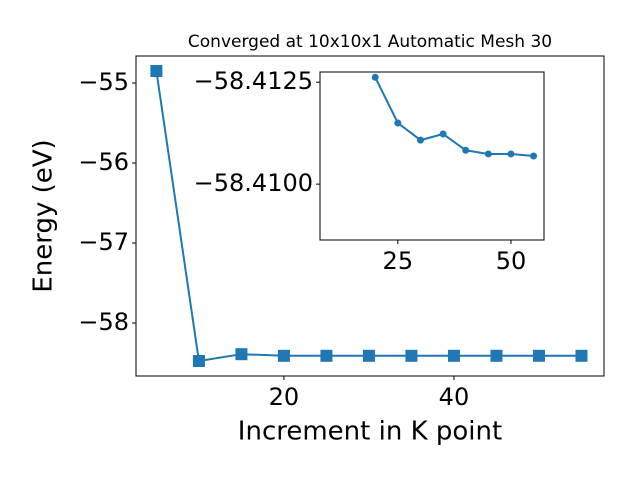  What do you see at coordinates (253, 183) in the screenshot?
I see `y-tick-label: −58.4100` at bounding box center [253, 183].